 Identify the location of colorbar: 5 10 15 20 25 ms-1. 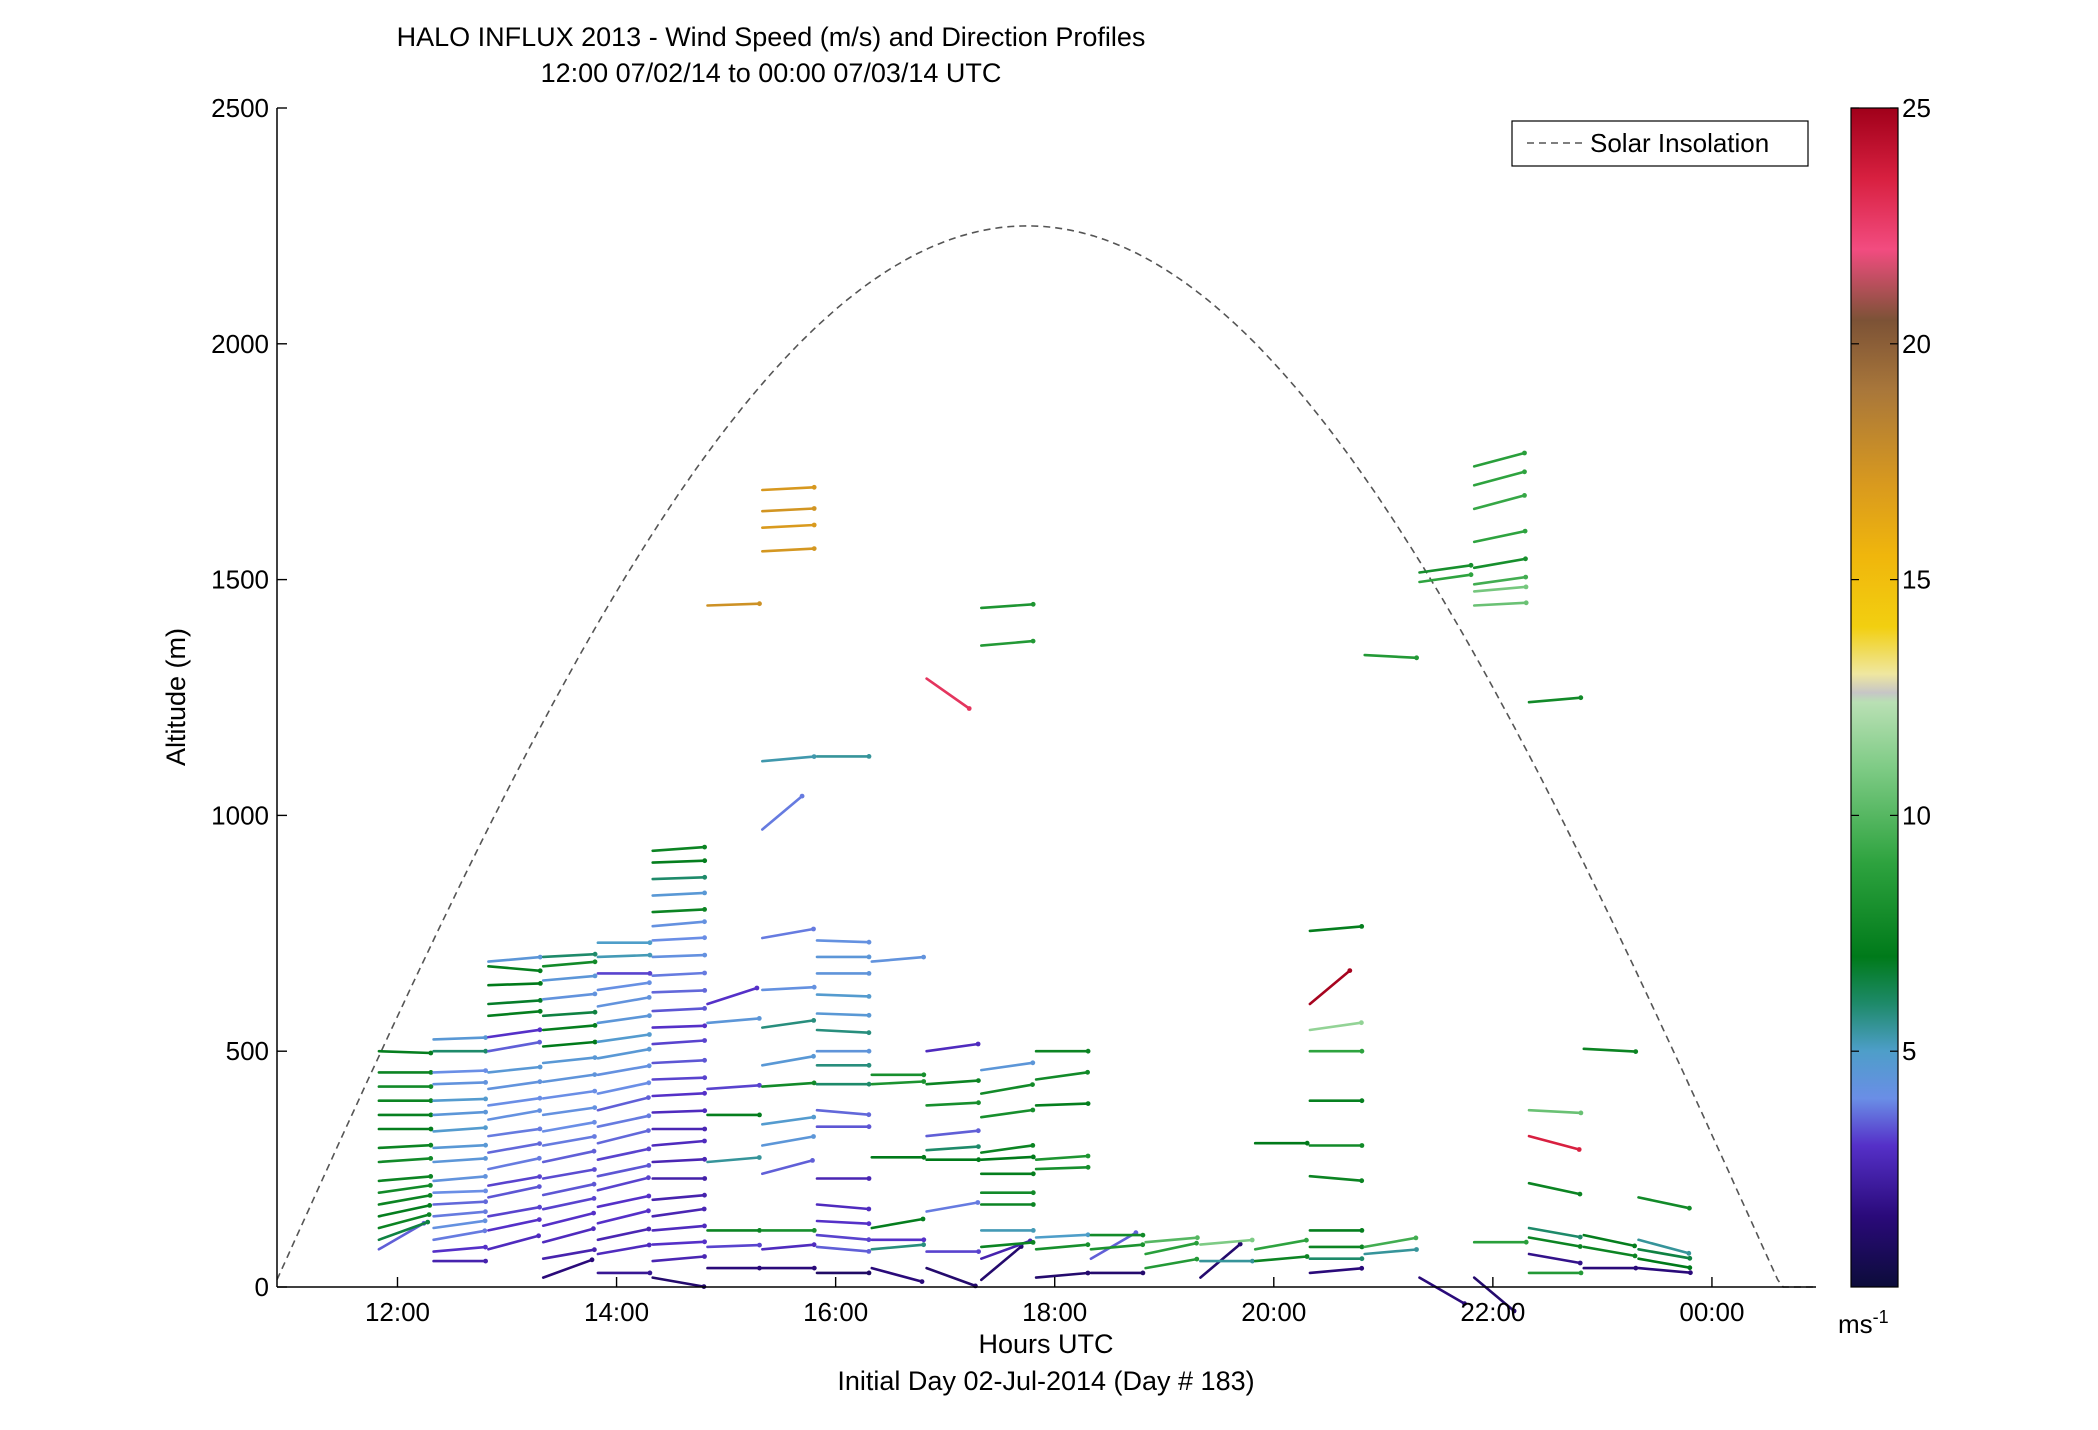
(1884, 716).